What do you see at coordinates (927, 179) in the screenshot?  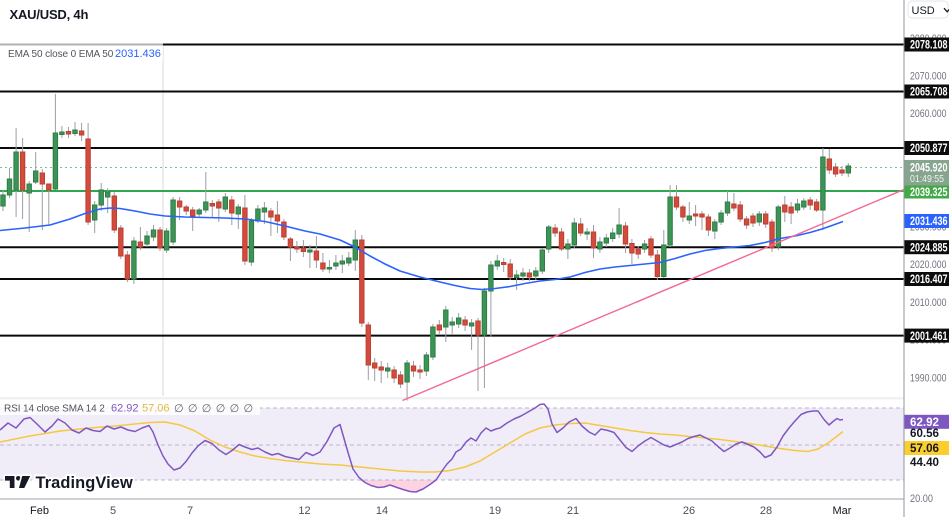 I see `svg-text: 01:49:55` at bounding box center [927, 179].